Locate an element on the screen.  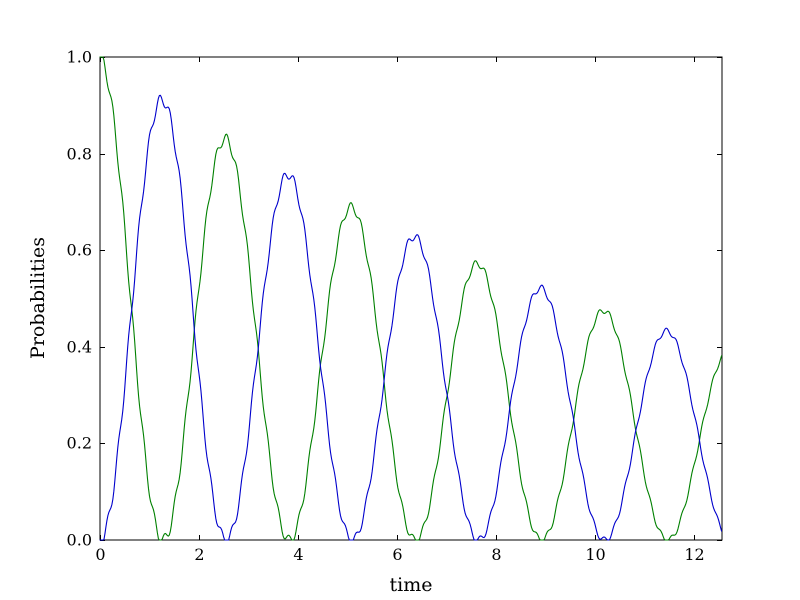
y-tick-label: 0.0 is located at coordinates (79, 540).